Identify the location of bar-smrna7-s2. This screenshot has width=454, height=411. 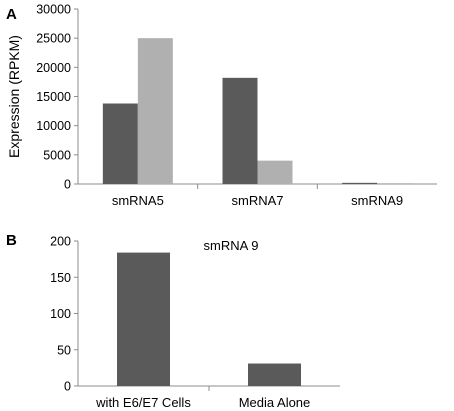
(275, 172).